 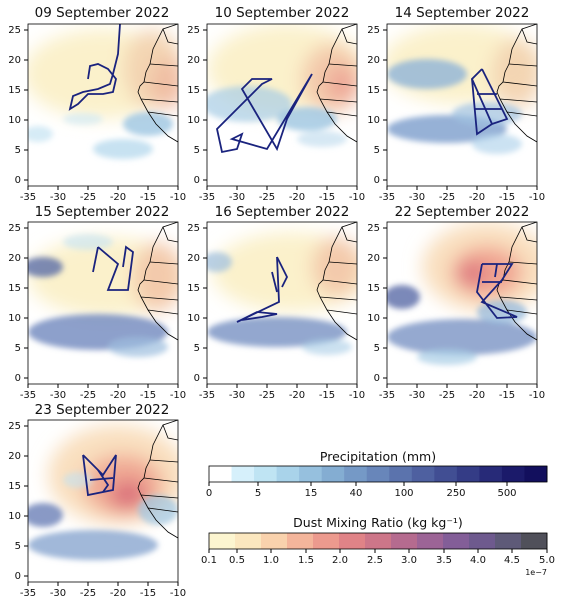 What do you see at coordinates (237, 560) in the screenshot?
I see `svg-text: 0.5` at bounding box center [237, 560].